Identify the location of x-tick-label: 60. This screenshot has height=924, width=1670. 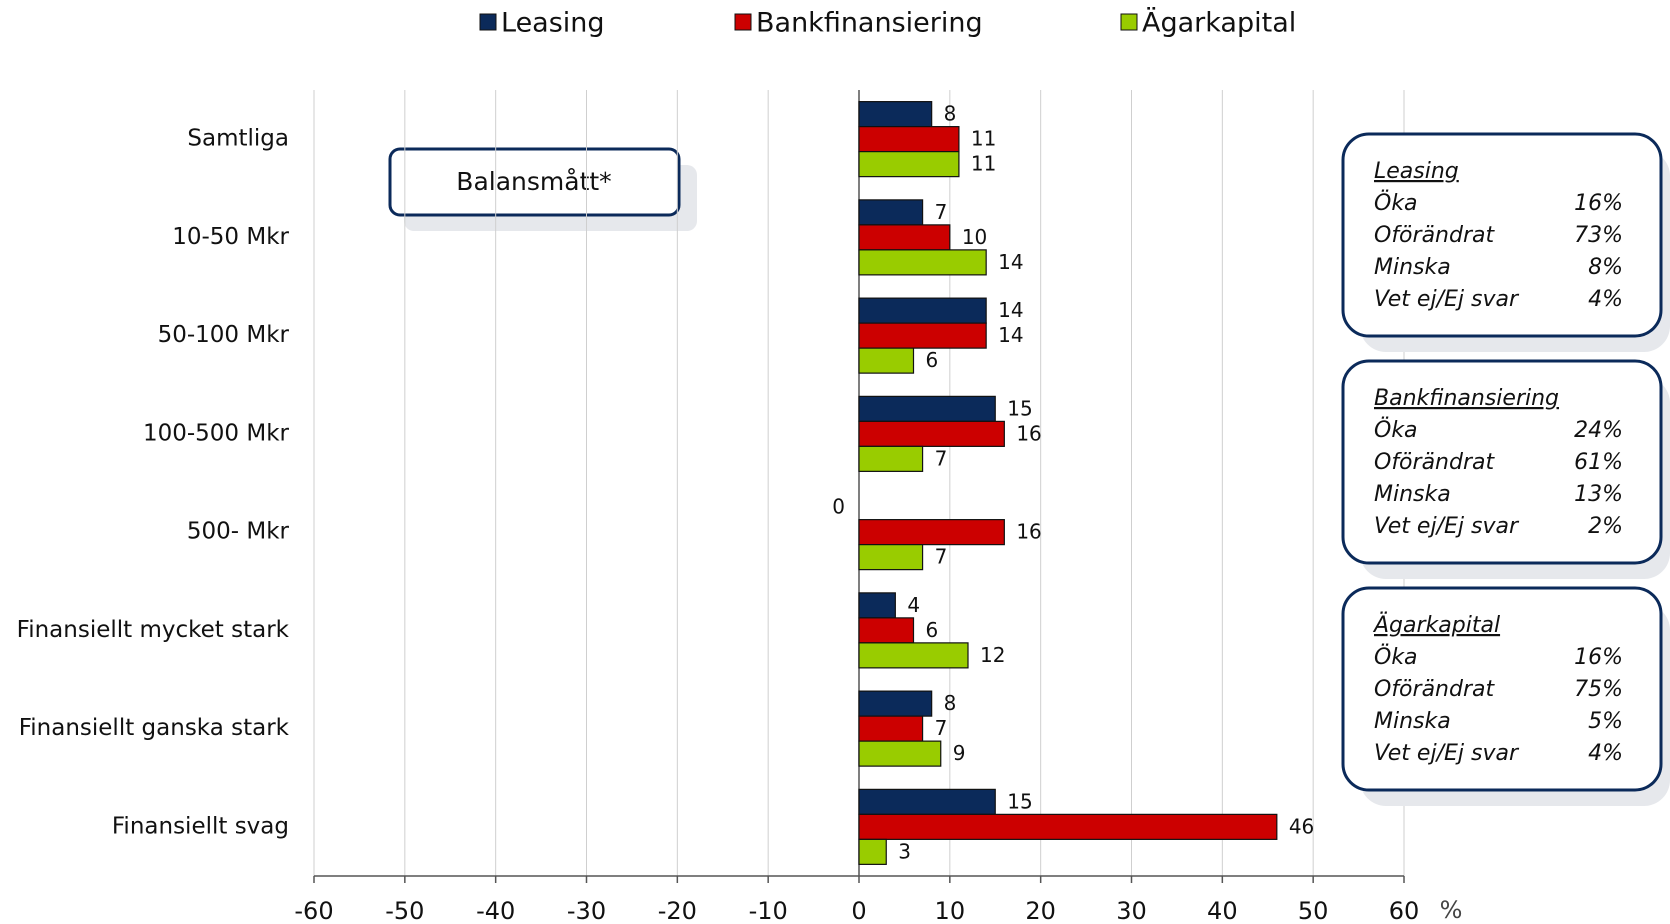
(1404, 910).